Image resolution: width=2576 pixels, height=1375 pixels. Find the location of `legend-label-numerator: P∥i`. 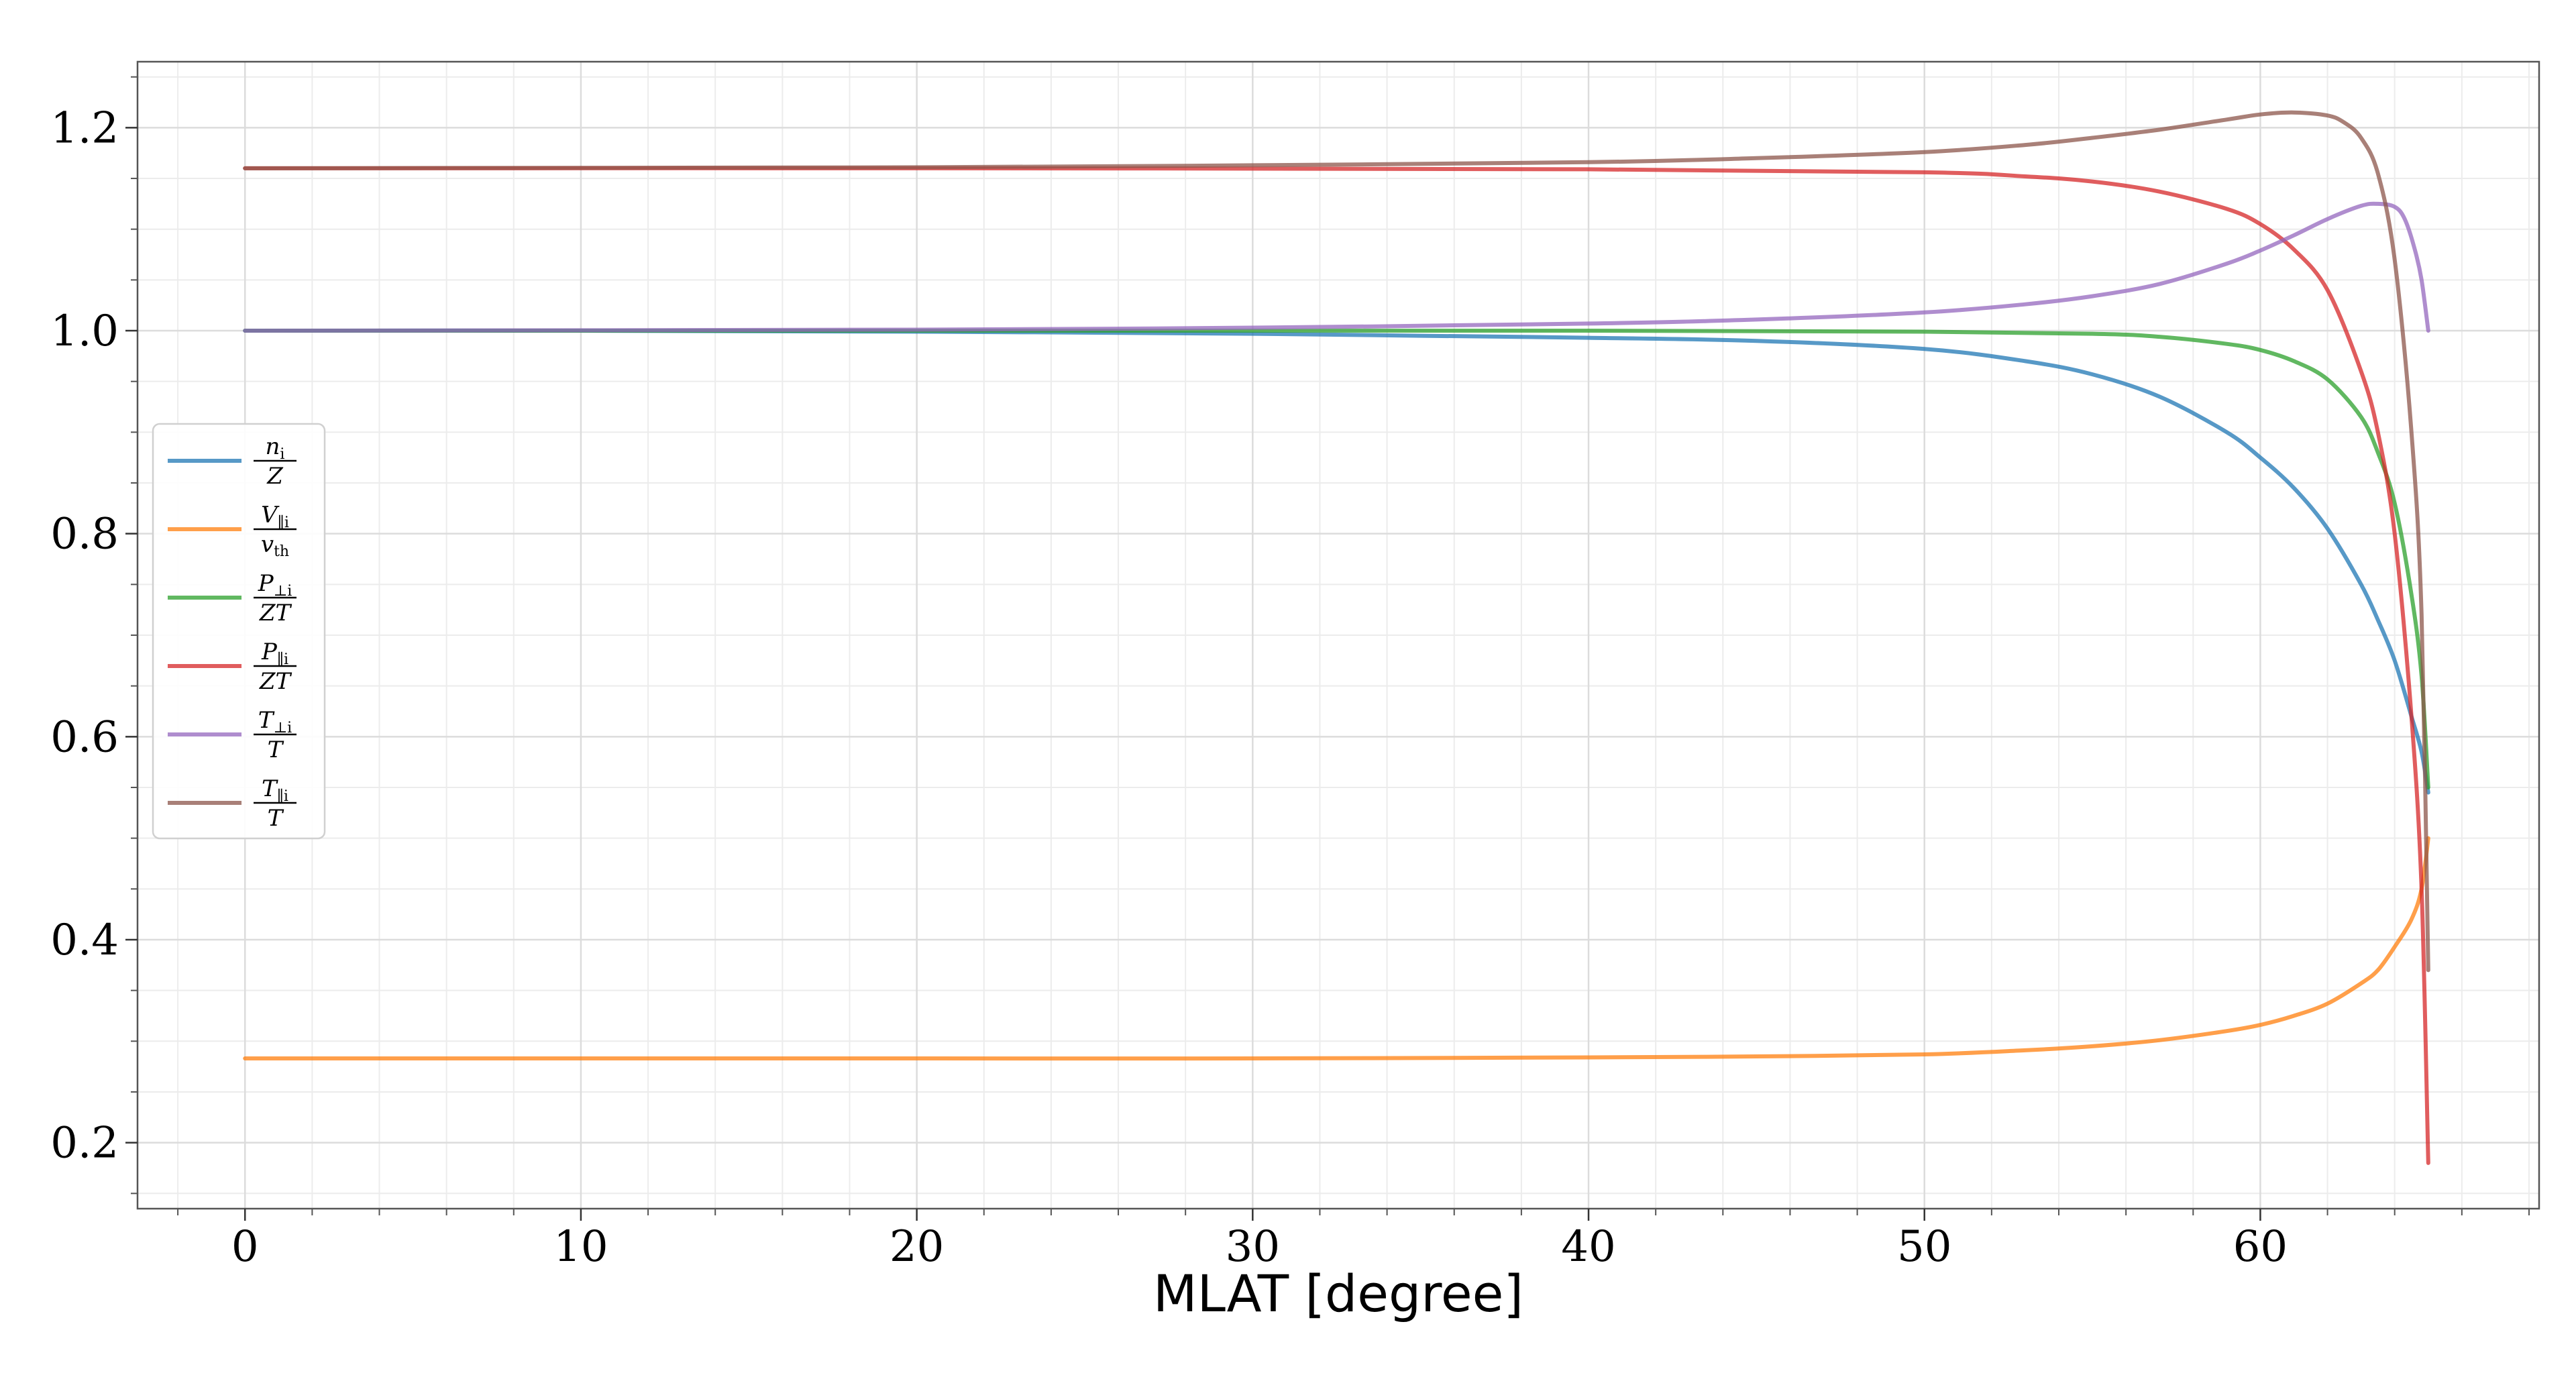

legend-label-numerator: P∥i is located at coordinates (274, 654).